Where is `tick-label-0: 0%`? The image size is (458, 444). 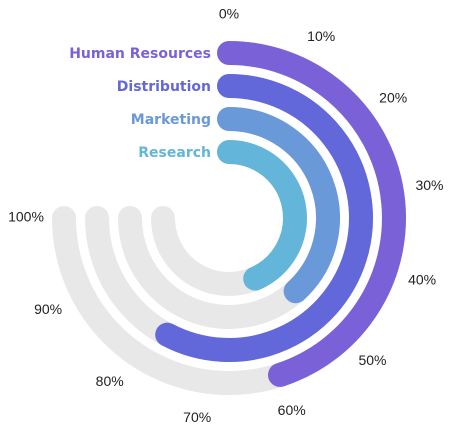 tick-label-0: 0% is located at coordinates (229, 14).